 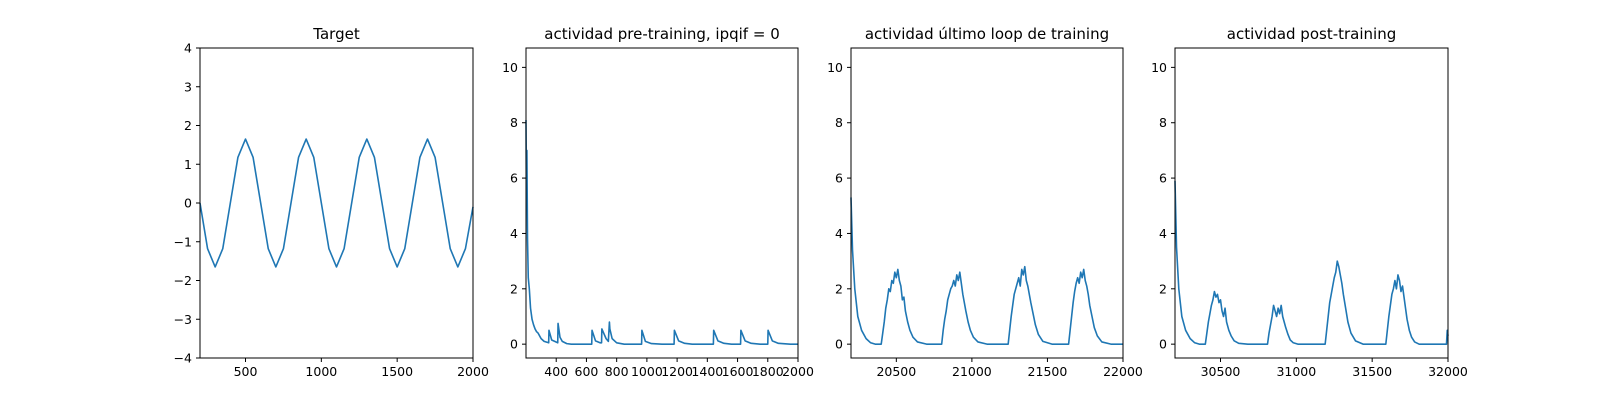 I want to click on x-tick-label: 1200, so click(x=677, y=371).